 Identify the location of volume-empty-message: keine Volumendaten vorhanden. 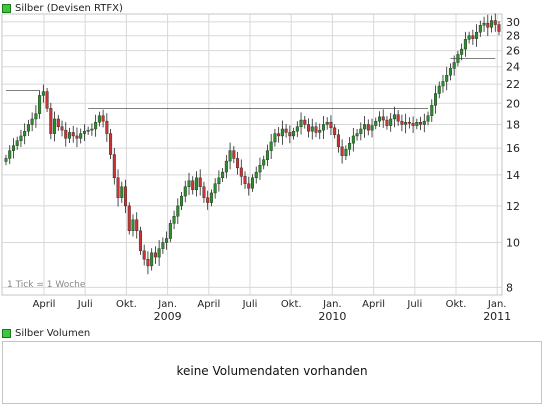
(272, 371).